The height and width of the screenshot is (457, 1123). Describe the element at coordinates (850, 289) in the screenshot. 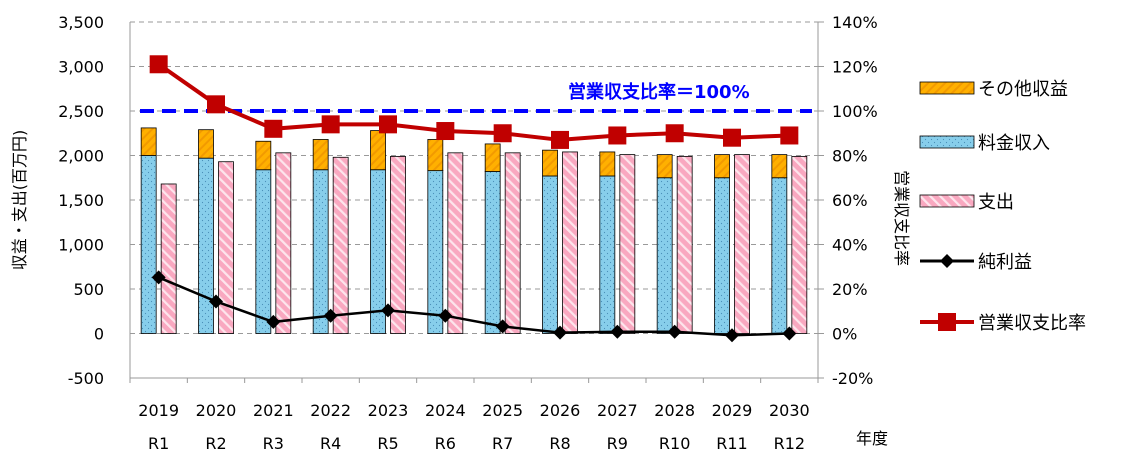

I see `y2-tick-label: 20%` at that location.